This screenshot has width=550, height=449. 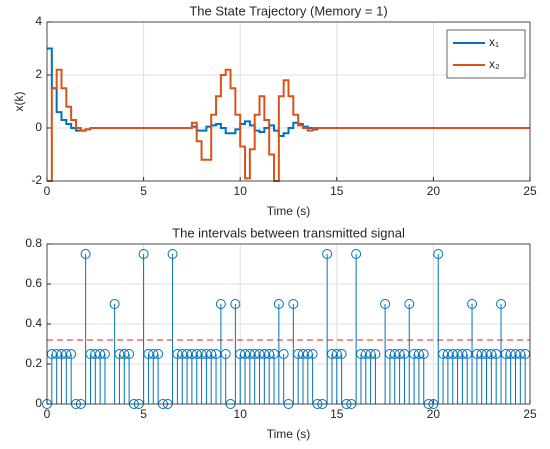 I want to click on chart-title: The State Trajectory (Memory = 1), so click(x=288, y=10).